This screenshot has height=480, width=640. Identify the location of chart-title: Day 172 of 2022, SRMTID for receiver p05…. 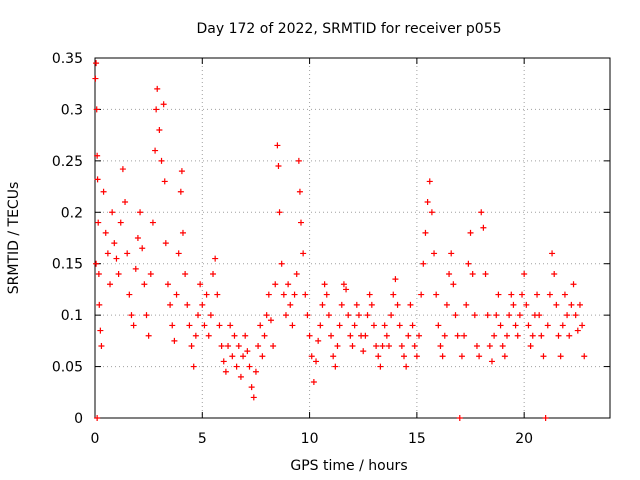
(348, 29).